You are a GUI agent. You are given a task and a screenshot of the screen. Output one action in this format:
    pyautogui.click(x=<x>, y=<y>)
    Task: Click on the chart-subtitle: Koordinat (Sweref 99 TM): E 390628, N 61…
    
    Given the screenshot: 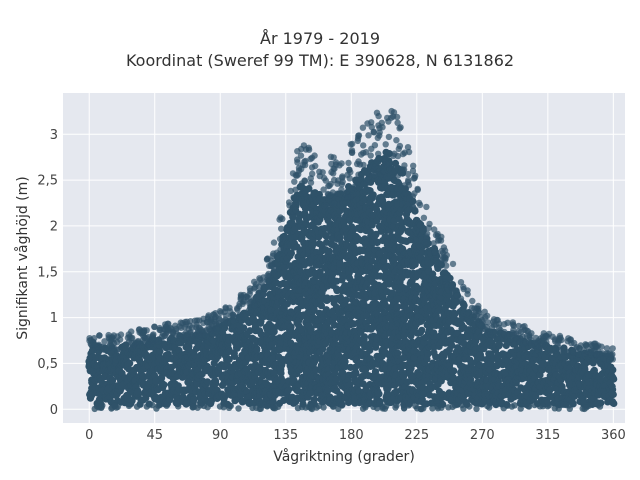 What is the action you would take?
    pyautogui.click(x=320, y=60)
    